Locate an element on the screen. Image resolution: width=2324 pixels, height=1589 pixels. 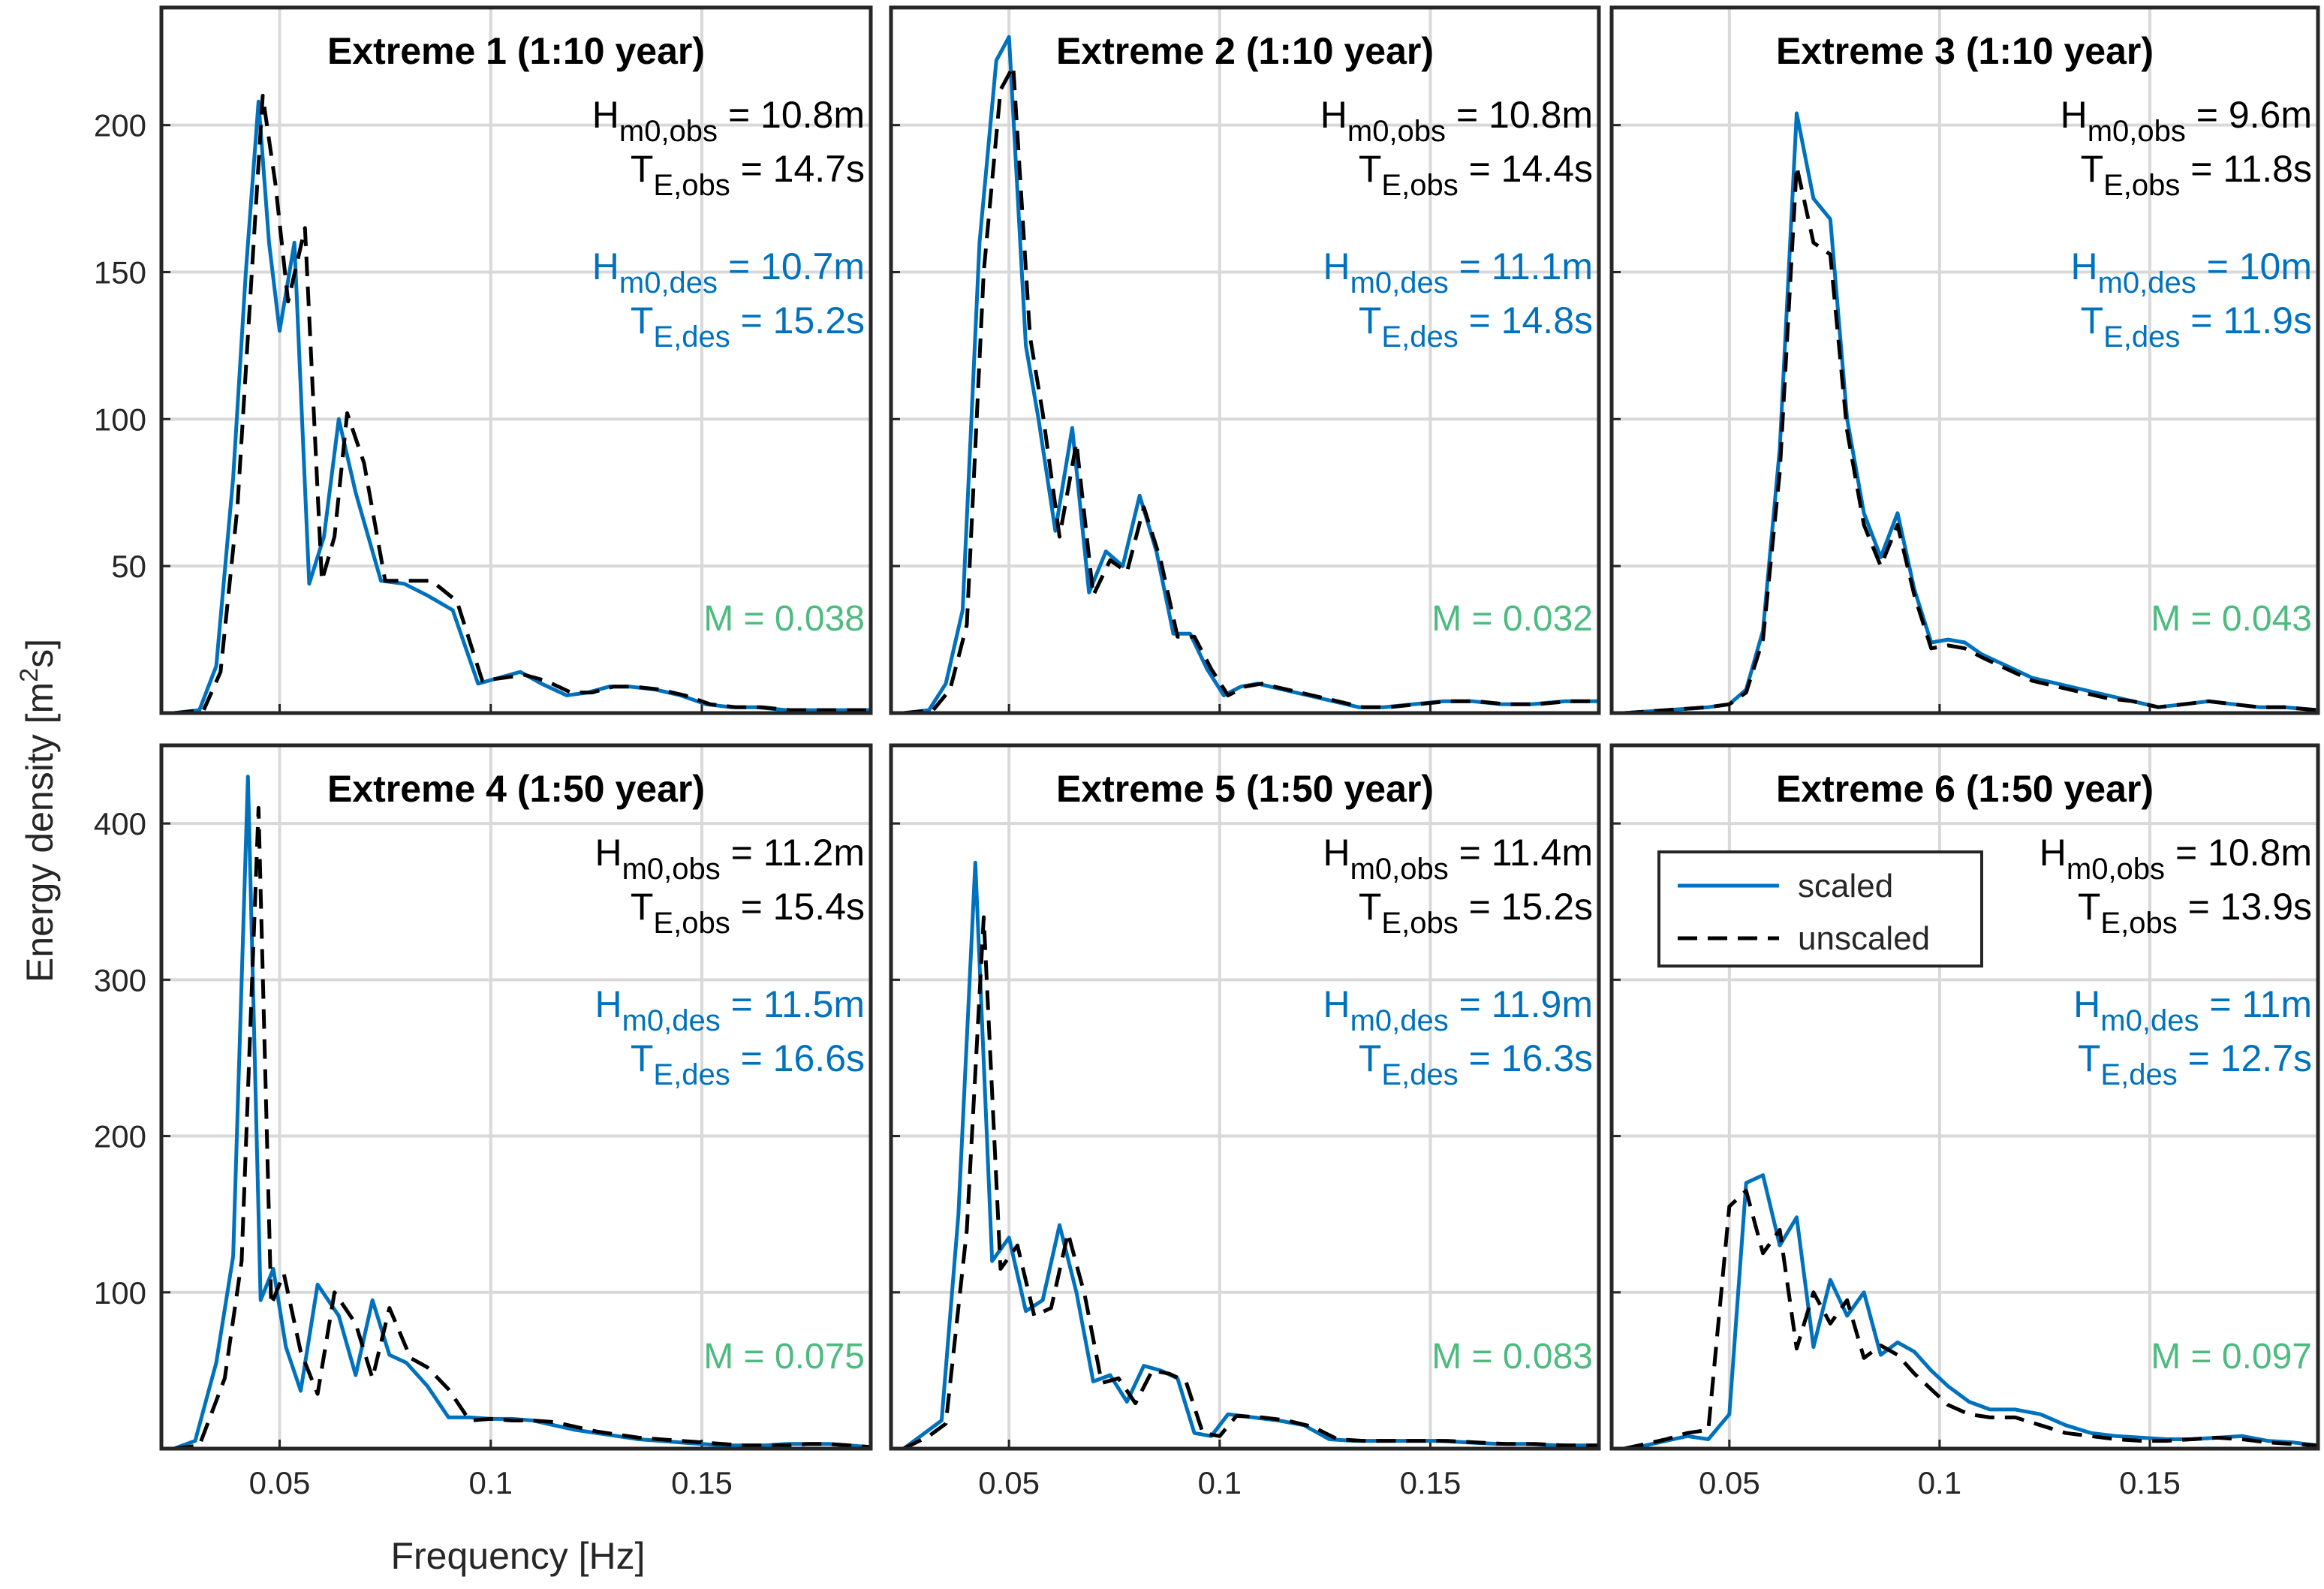
h-des-annotation-value: = 10.7m is located at coordinates (791, 266).